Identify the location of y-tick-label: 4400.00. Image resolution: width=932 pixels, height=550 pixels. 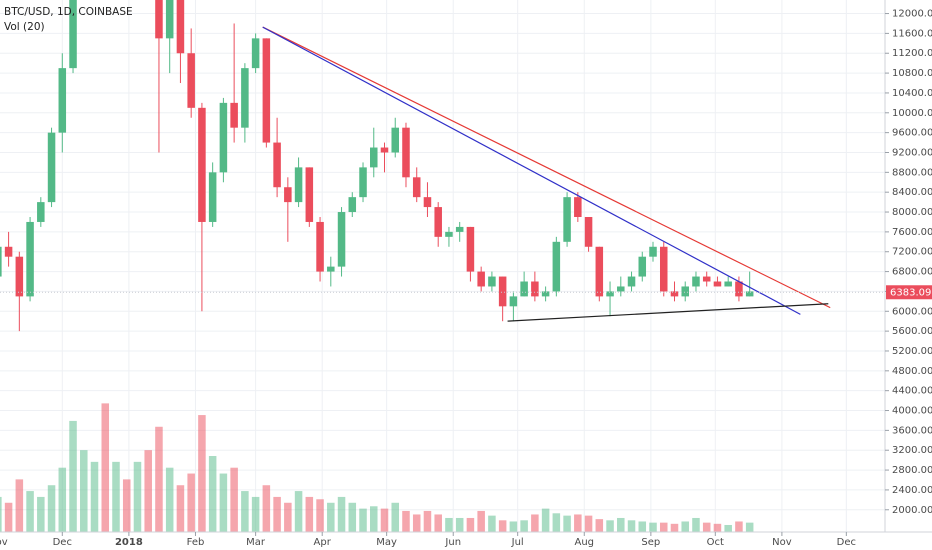
(912, 391).